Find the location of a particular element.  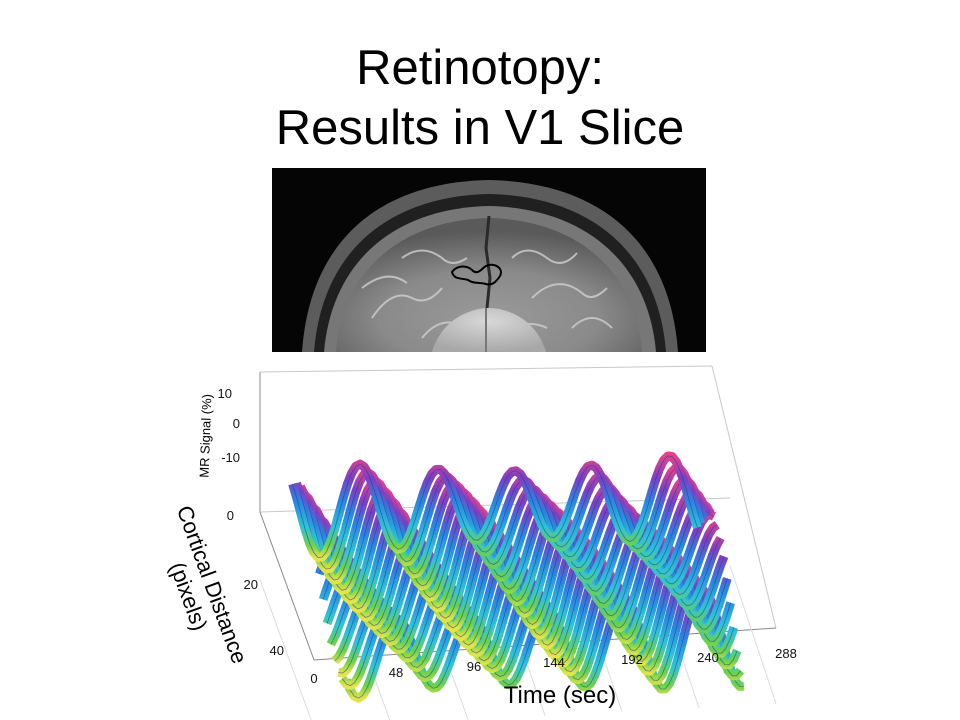

x-tick-label: 288 is located at coordinates (786, 653).